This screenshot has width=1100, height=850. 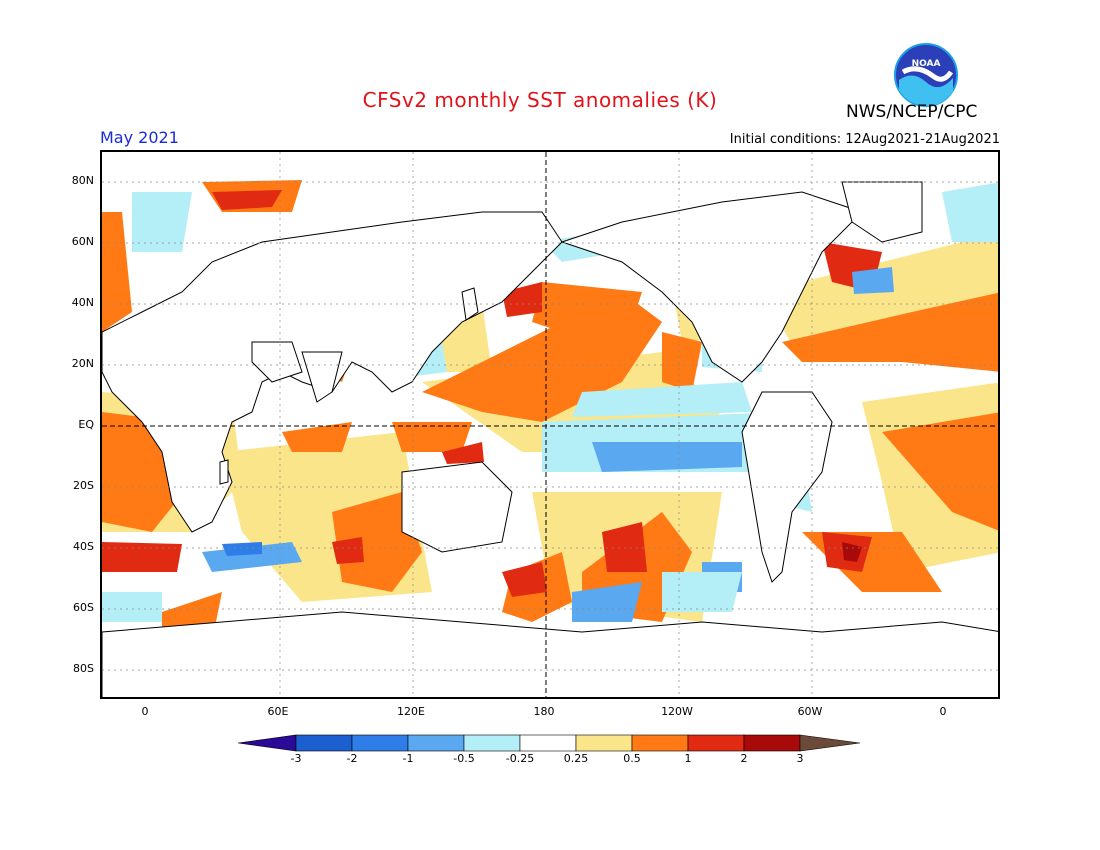 I want to click on svg-text: NOAA, so click(x=926, y=64).